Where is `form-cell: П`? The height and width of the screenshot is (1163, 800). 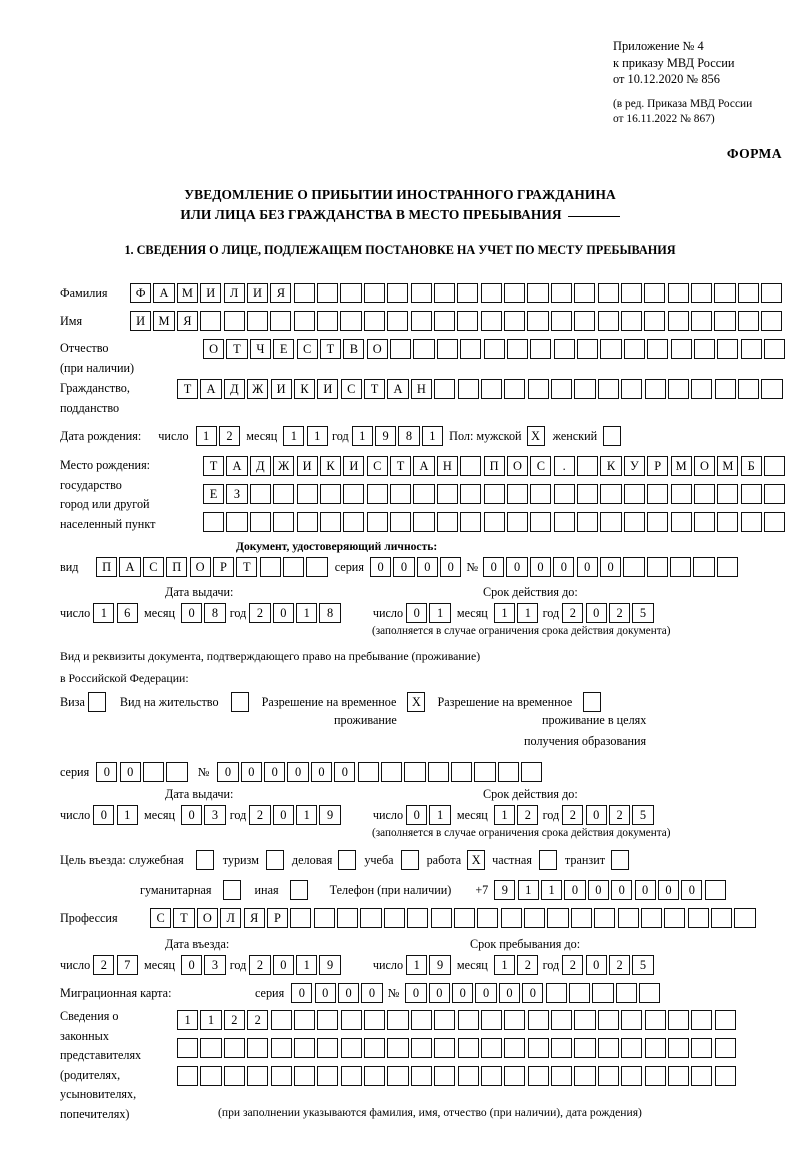
form-cell: П is located at coordinates (177, 567).